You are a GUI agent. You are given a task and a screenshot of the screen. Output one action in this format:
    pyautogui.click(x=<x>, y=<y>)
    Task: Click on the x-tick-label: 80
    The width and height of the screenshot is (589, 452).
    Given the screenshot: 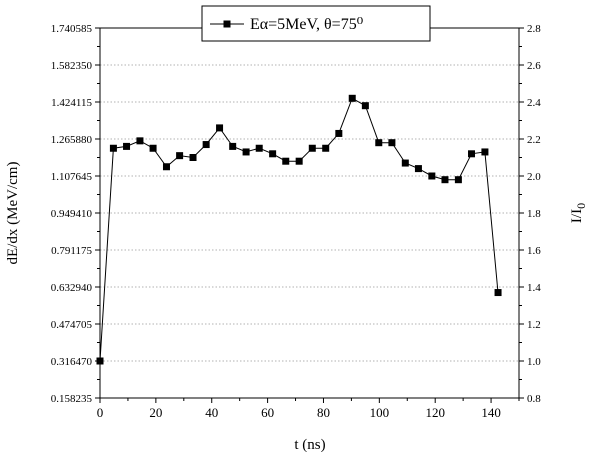 What is the action you would take?
    pyautogui.click(x=323, y=412)
    